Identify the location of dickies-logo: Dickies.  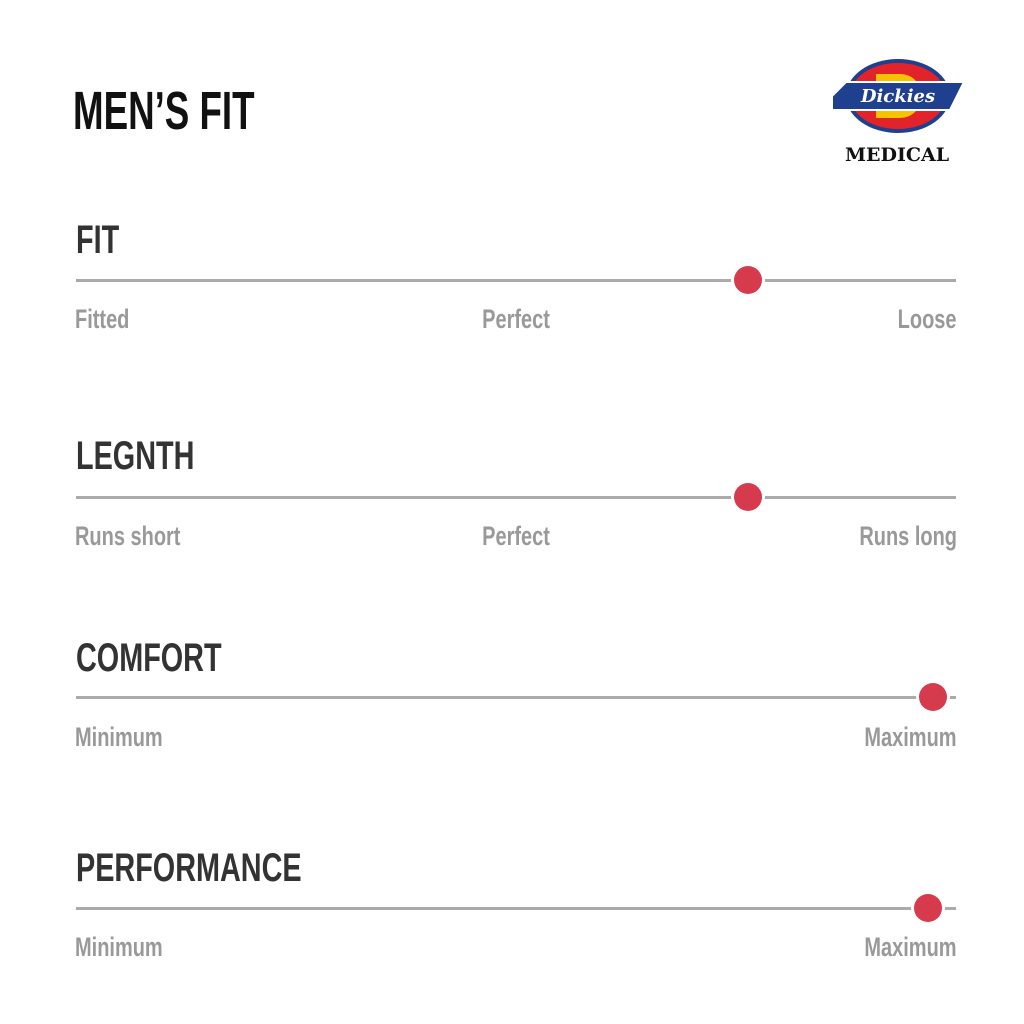
(898, 96).